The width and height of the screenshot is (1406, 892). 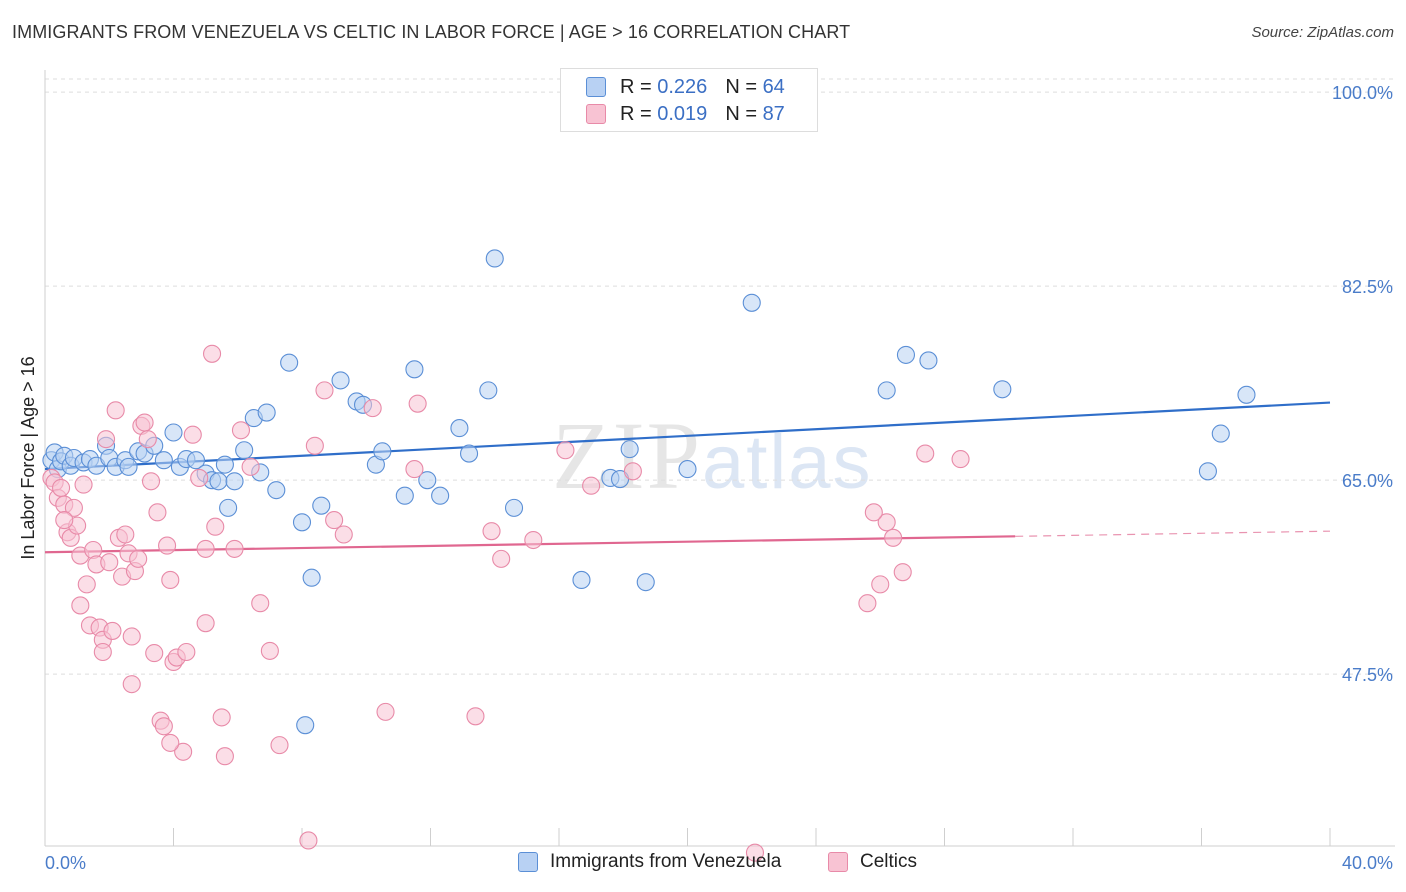 I want to click on legend-row-venezuela: R = 0.226 N = 64, so click(x=685, y=87).